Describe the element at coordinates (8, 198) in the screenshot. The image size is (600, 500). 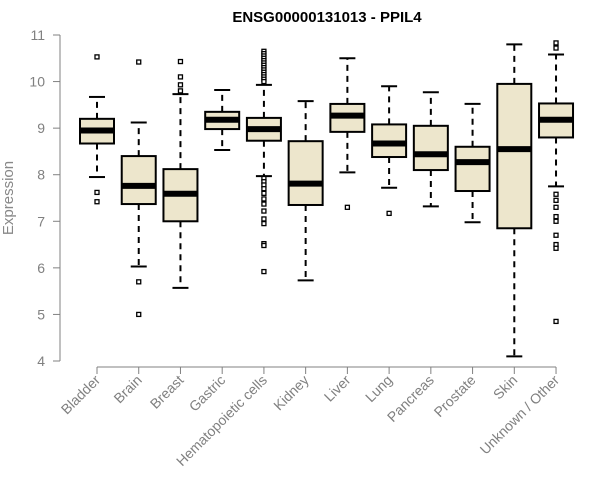
I see `y-axis-label: Expression` at that location.